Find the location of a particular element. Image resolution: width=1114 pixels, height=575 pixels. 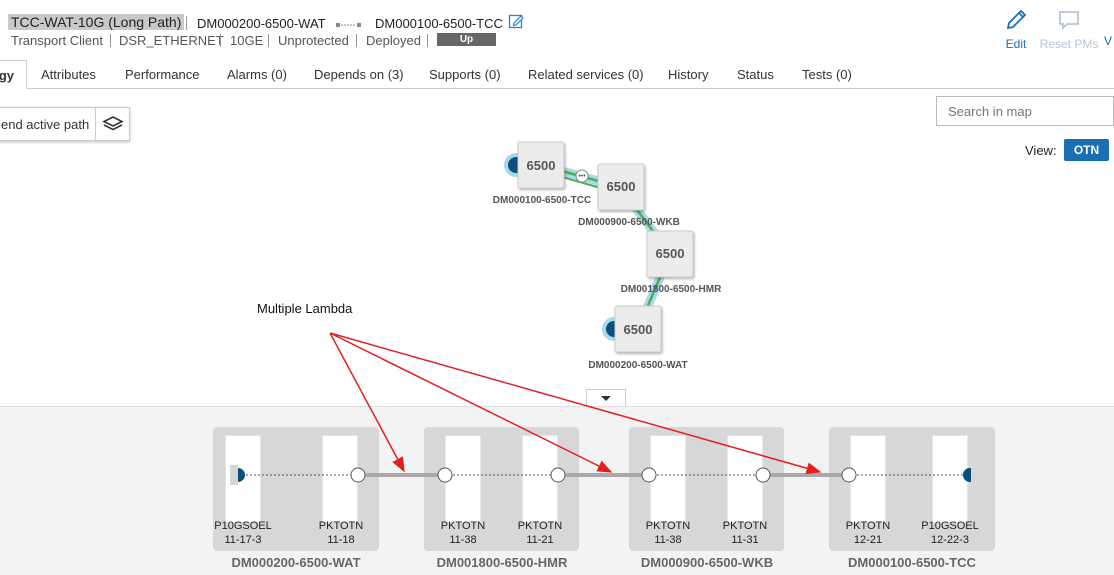

status-badge: Up is located at coordinates (466, 39).